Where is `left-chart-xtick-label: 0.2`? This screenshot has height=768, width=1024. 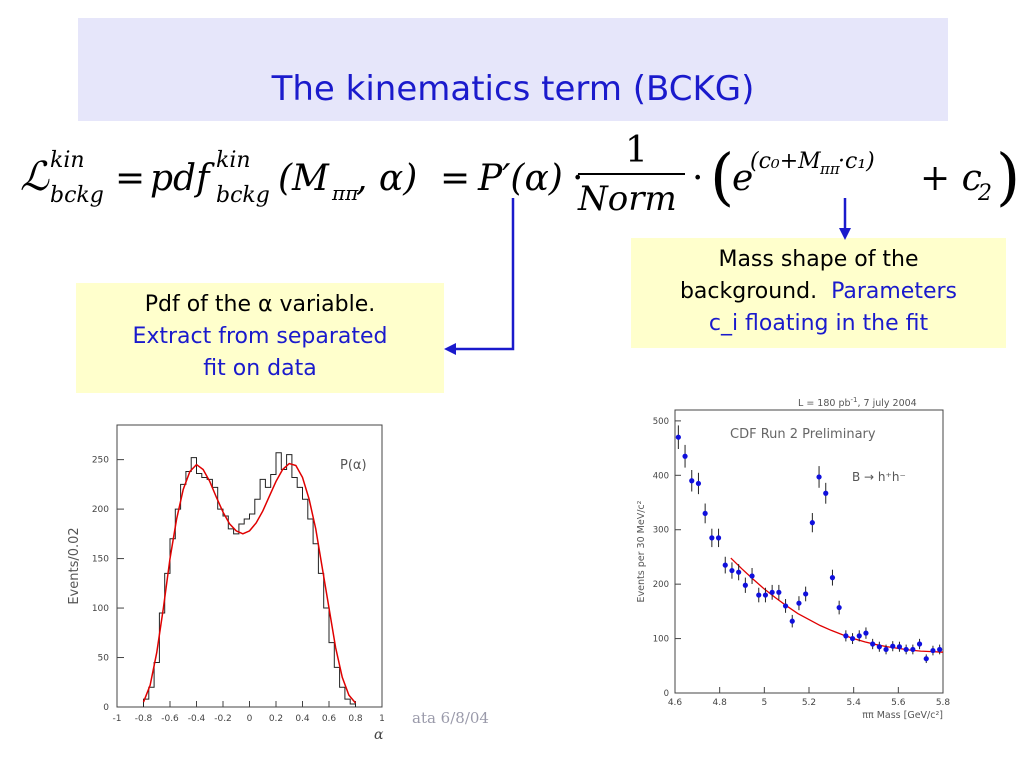 left-chart-xtick-label: 0.2 is located at coordinates (276, 719).